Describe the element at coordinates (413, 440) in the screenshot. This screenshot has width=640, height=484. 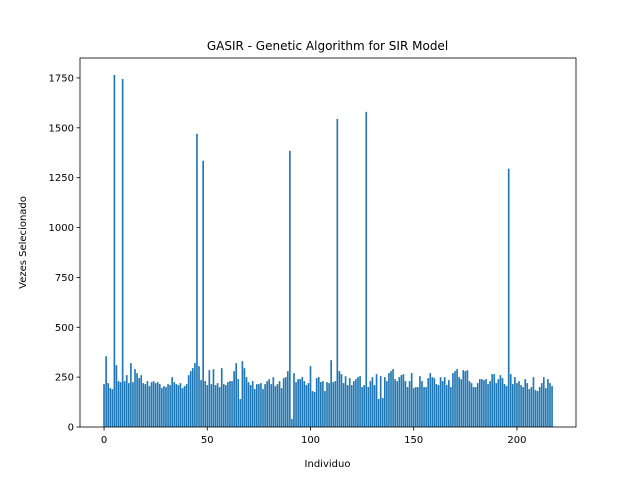
I see `x-tick-label: 150` at that location.